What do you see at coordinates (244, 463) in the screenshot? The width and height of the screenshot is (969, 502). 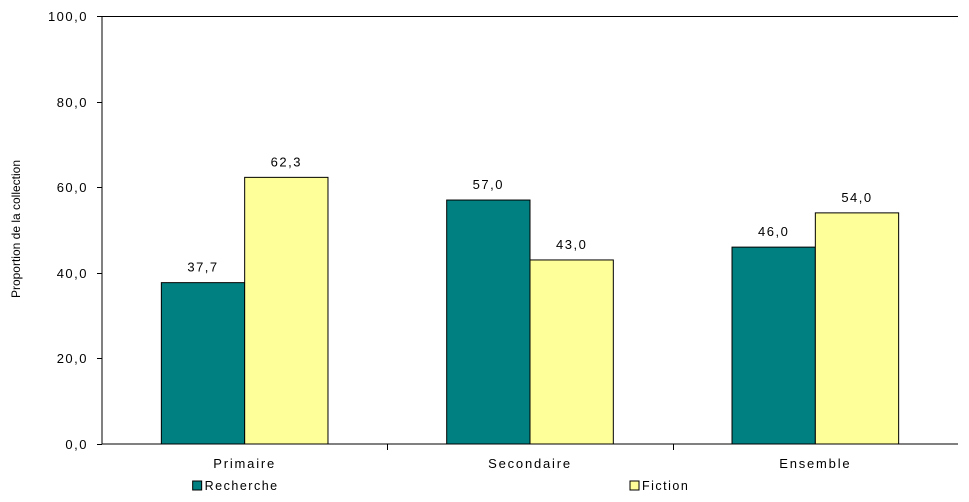 I see `x-category-label: Primaire` at bounding box center [244, 463].